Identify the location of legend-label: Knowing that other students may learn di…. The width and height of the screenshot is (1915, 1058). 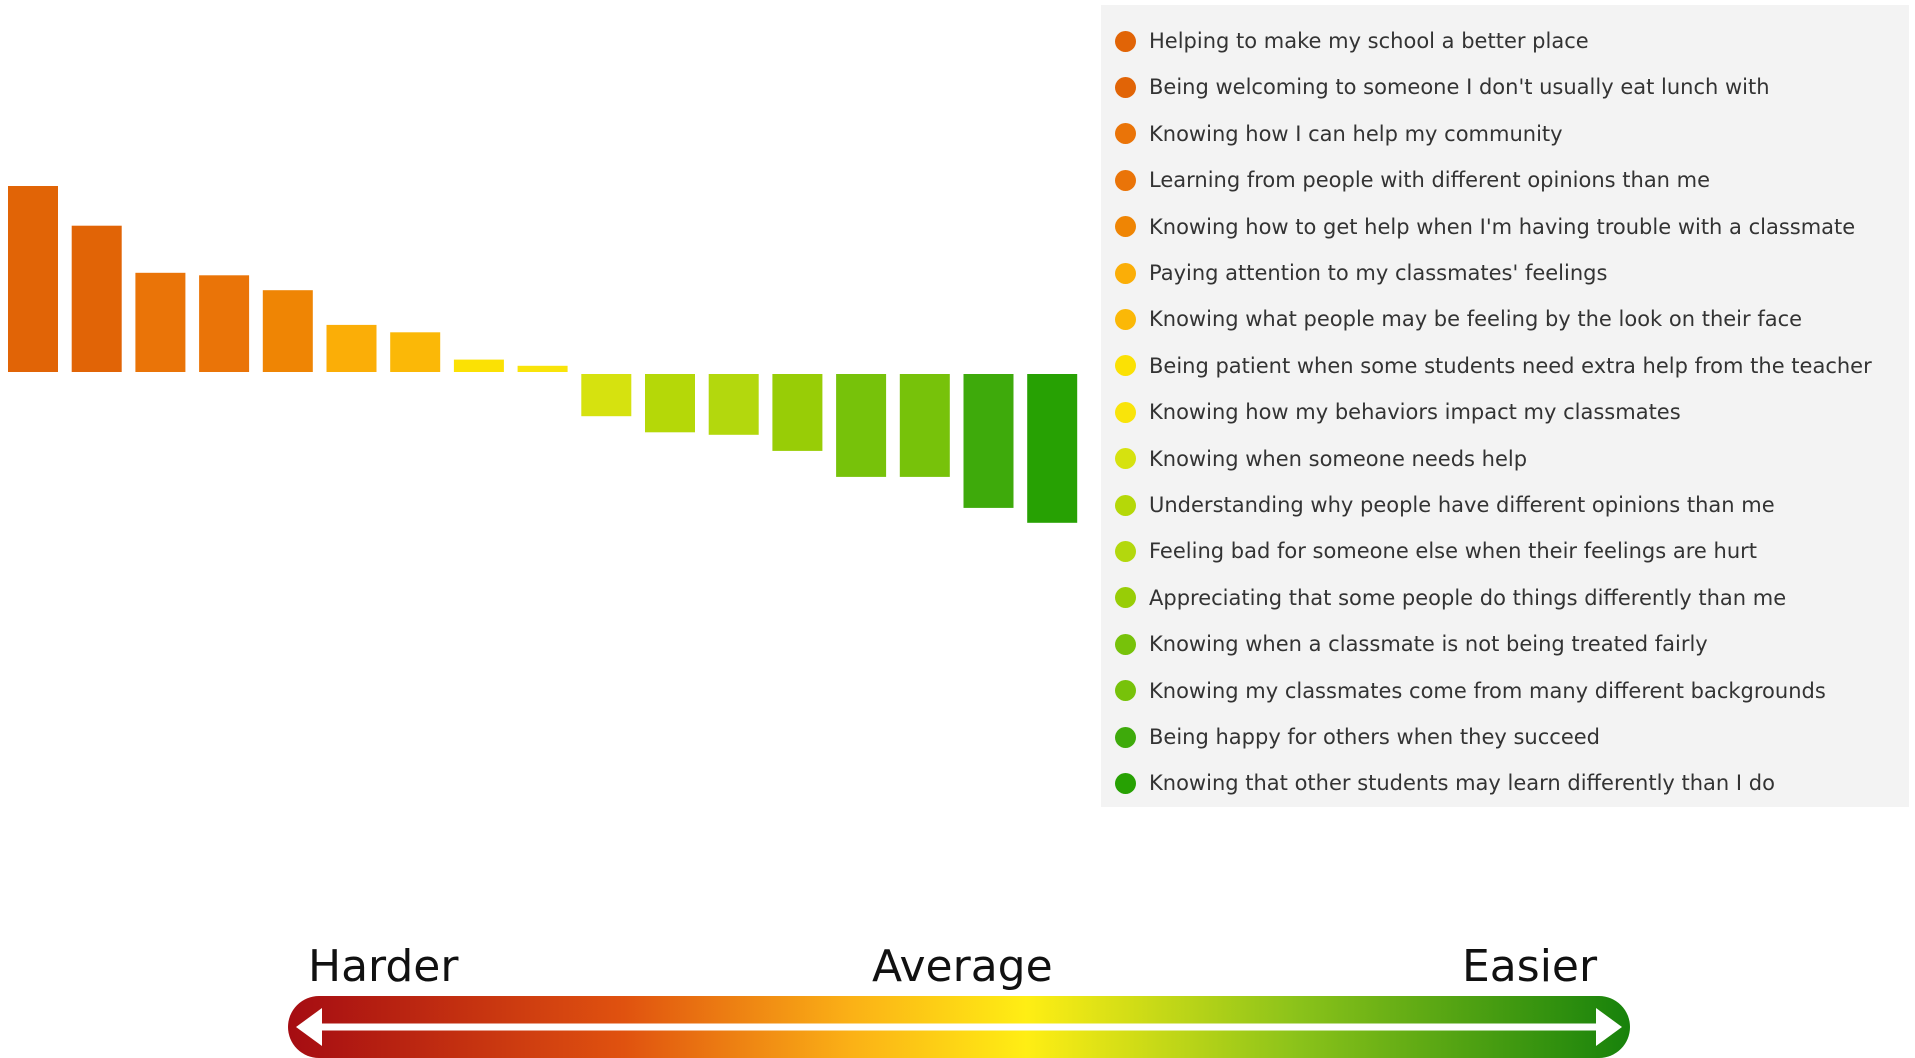
(1462, 783).